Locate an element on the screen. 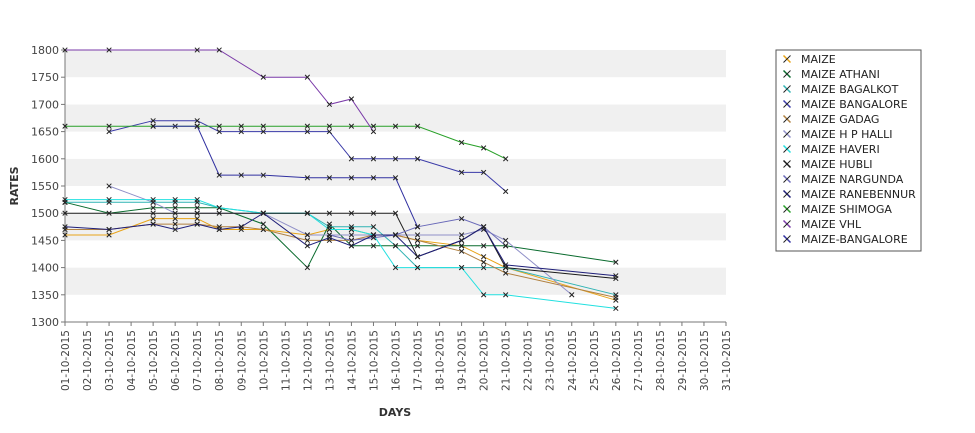  x-tick-label: 31-10-2015 is located at coordinates (727, 360).